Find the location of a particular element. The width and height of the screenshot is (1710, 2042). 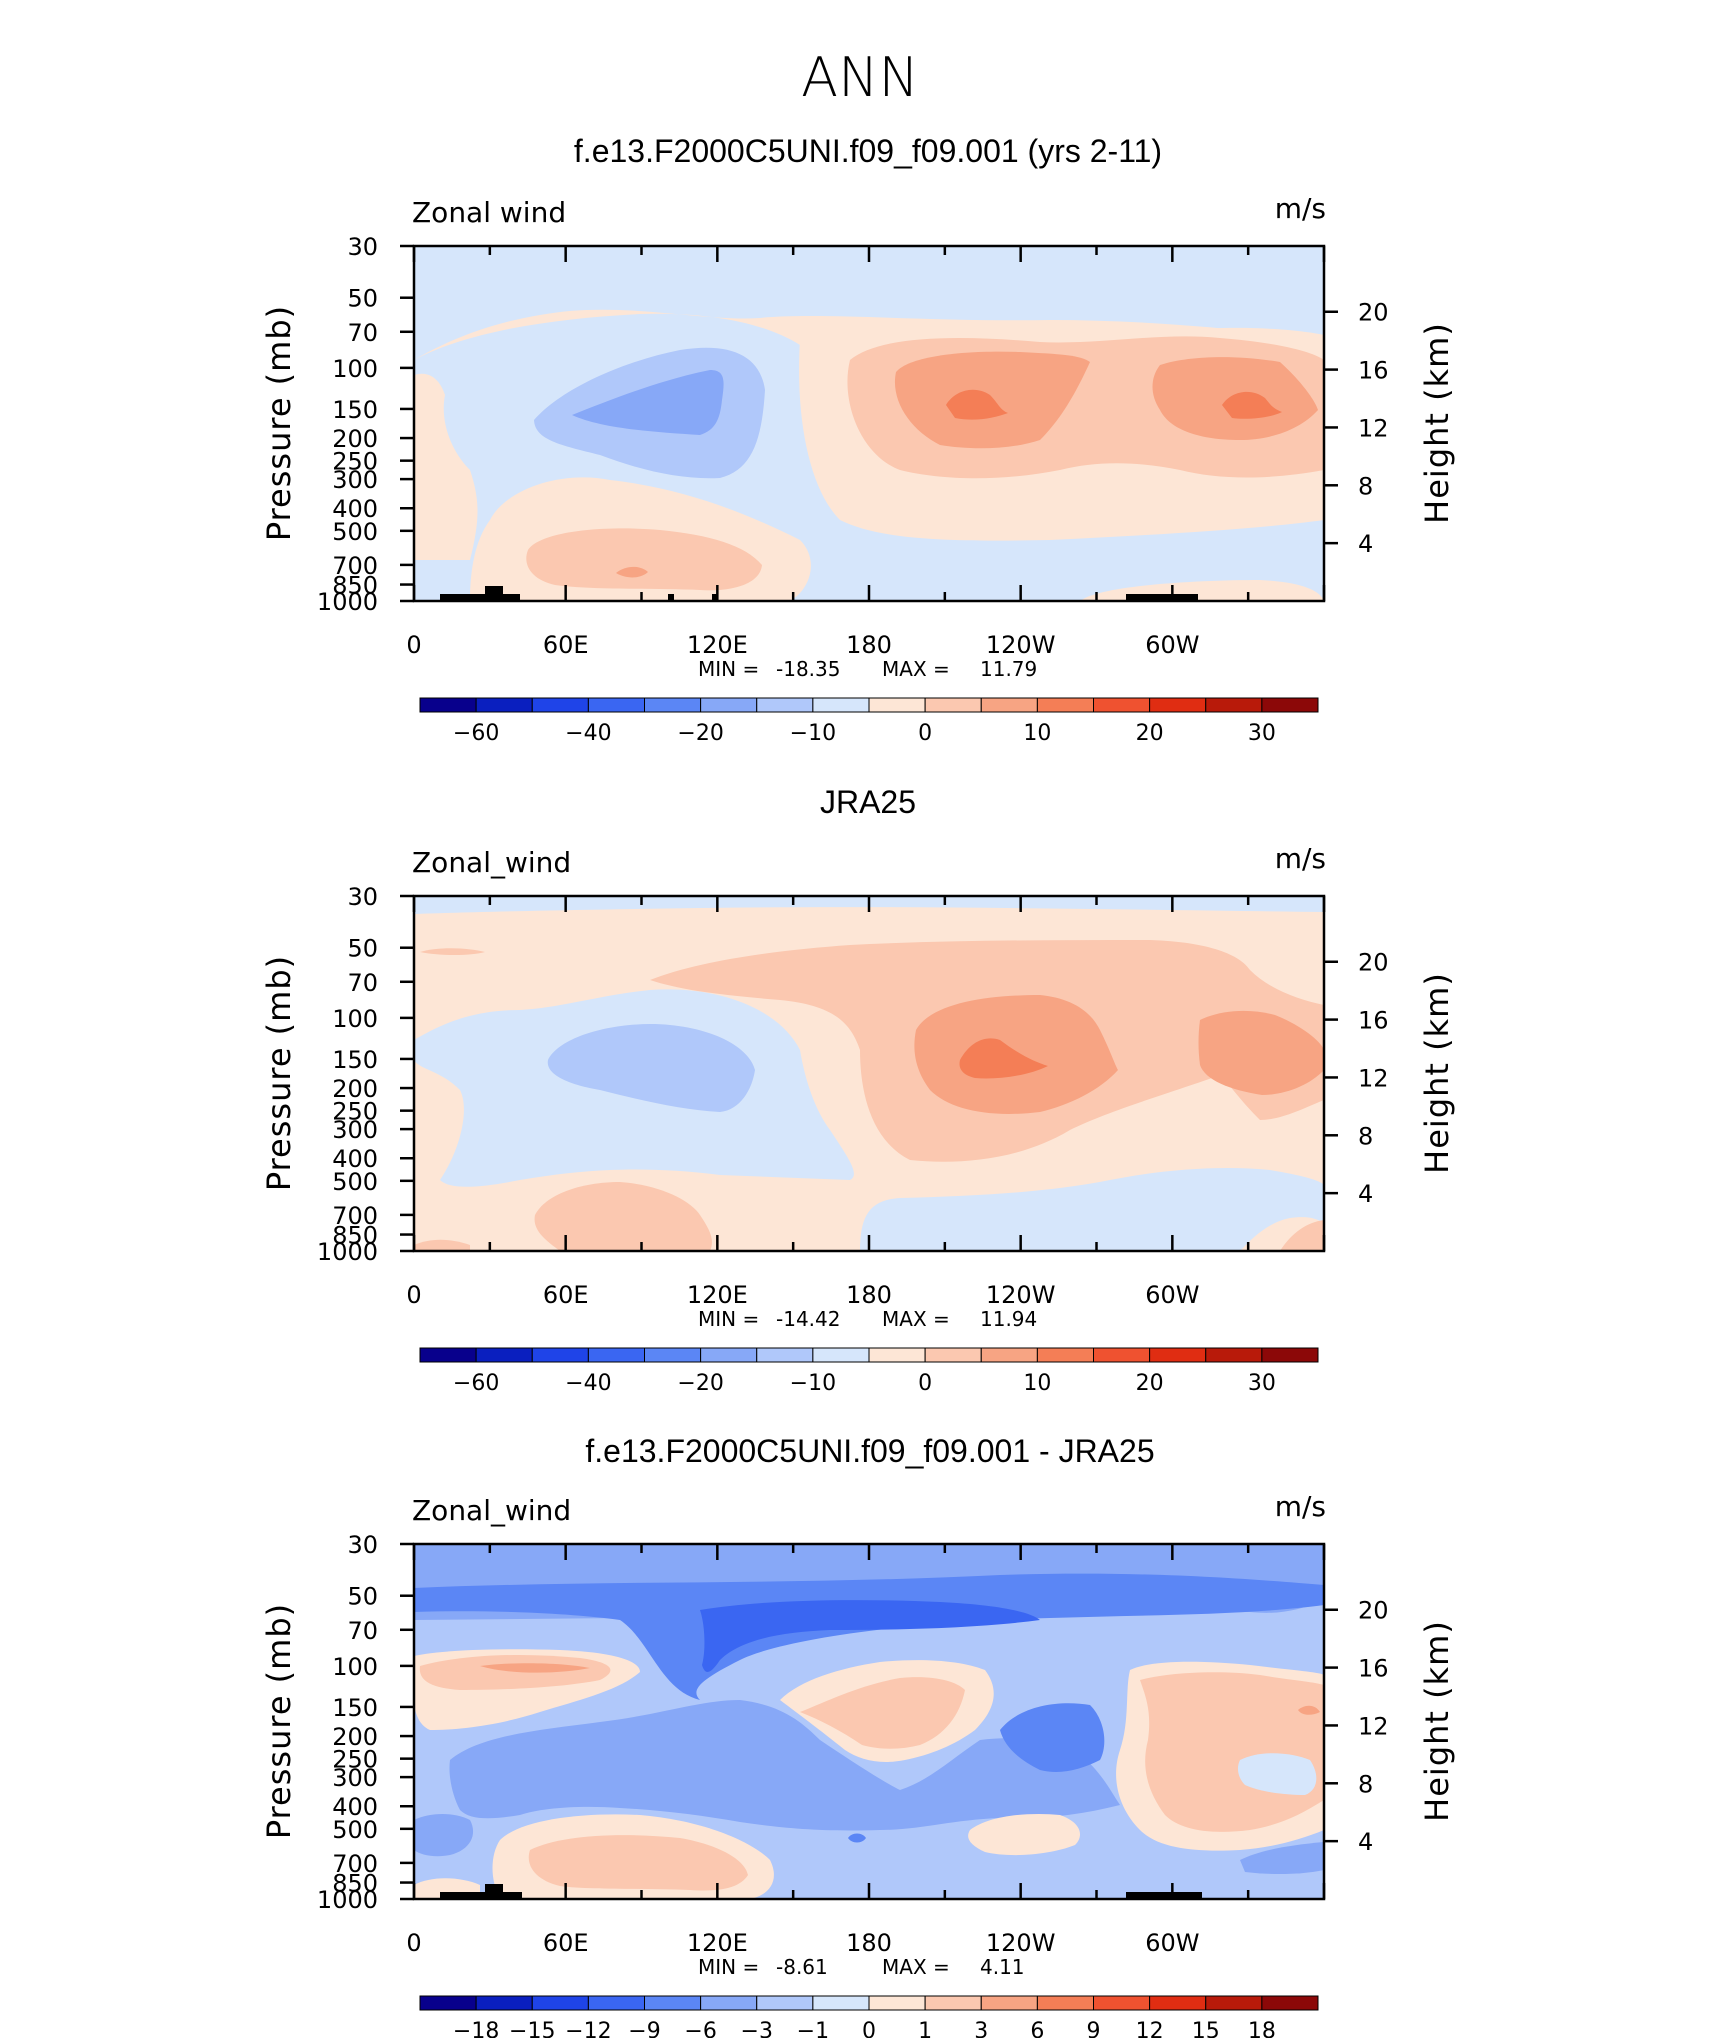

colorbar-label: −20 is located at coordinates (700, 733).